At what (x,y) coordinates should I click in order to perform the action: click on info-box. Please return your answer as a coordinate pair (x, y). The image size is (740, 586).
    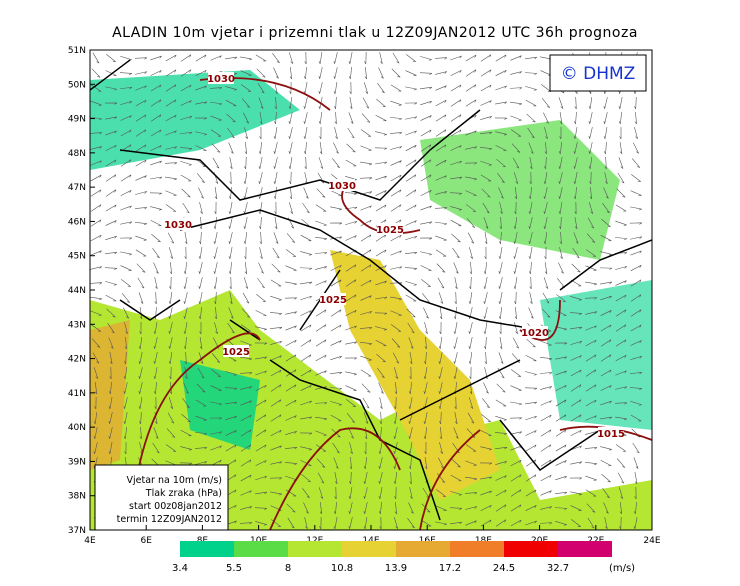
    Looking at the image, I should click on (161, 497).